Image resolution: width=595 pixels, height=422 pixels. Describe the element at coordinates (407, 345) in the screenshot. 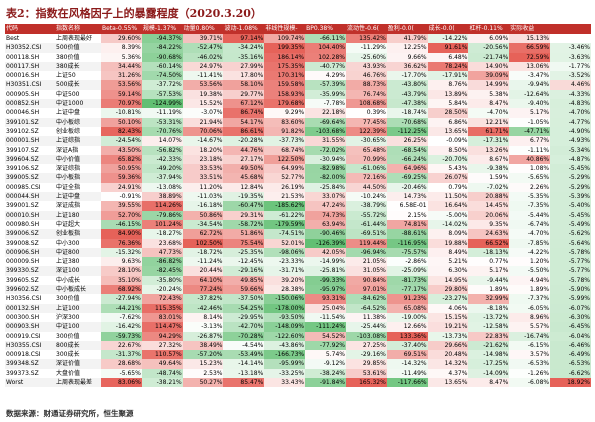

I see `value-cell: -37.40%` at that location.